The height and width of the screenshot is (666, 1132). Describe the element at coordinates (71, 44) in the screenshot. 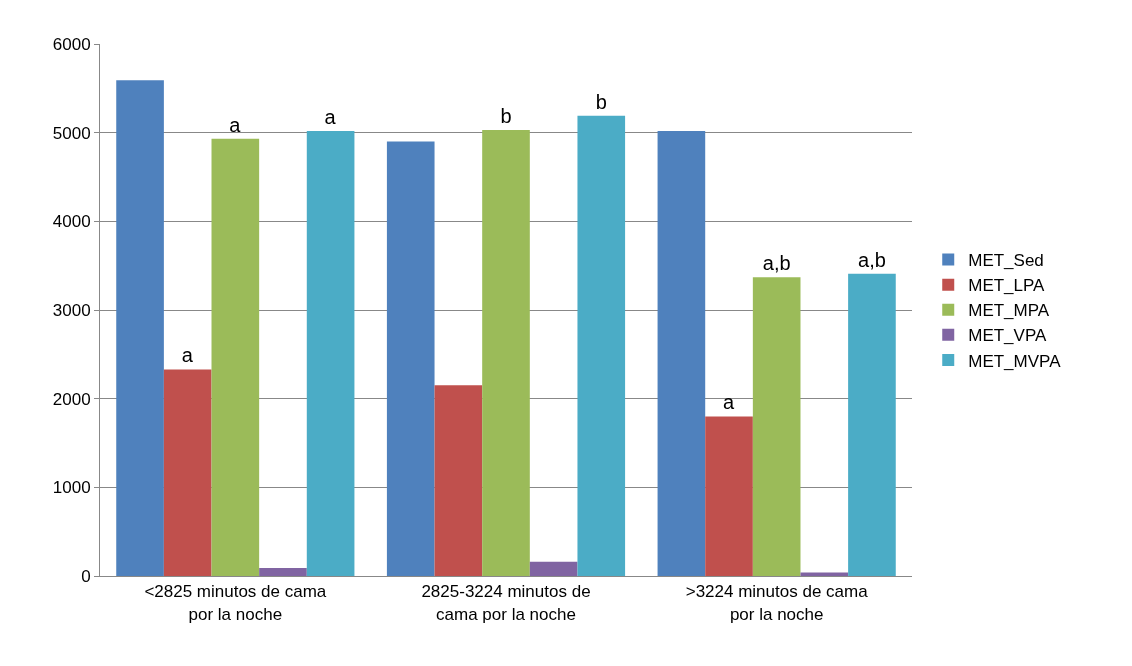

I see `y-tick-label: 6000` at that location.